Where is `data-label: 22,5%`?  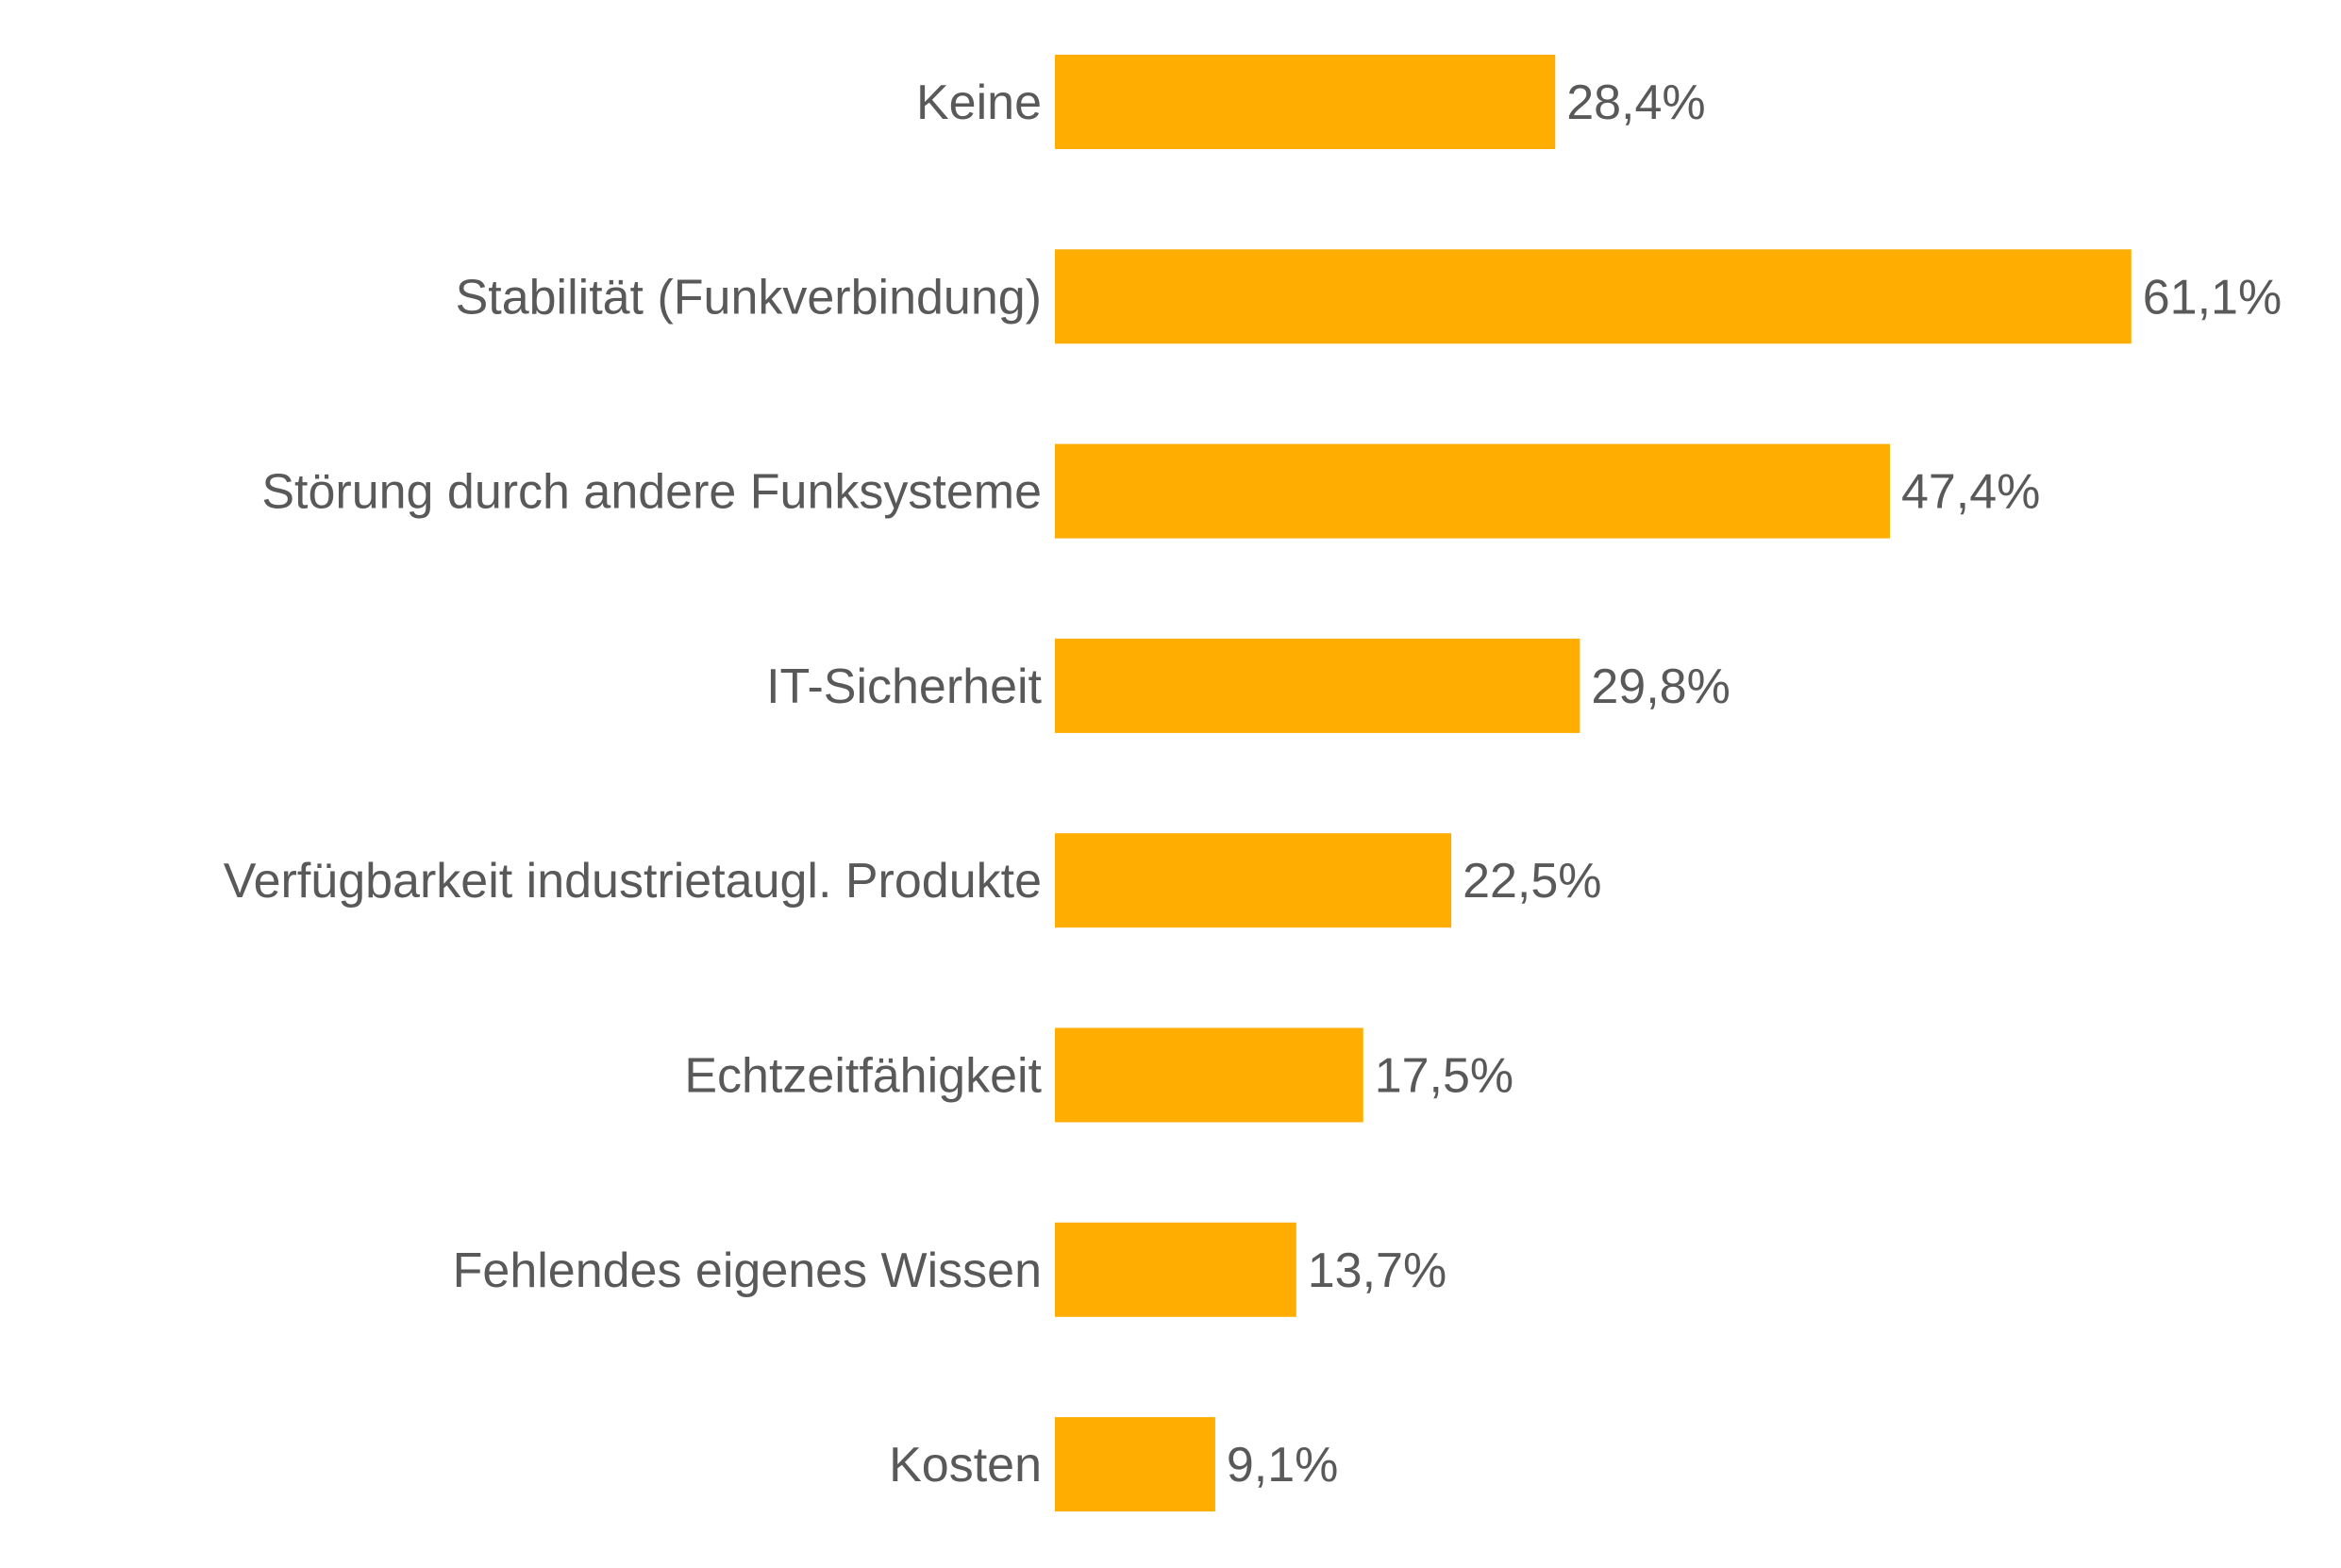
data-label: 22,5% is located at coordinates (1532, 881).